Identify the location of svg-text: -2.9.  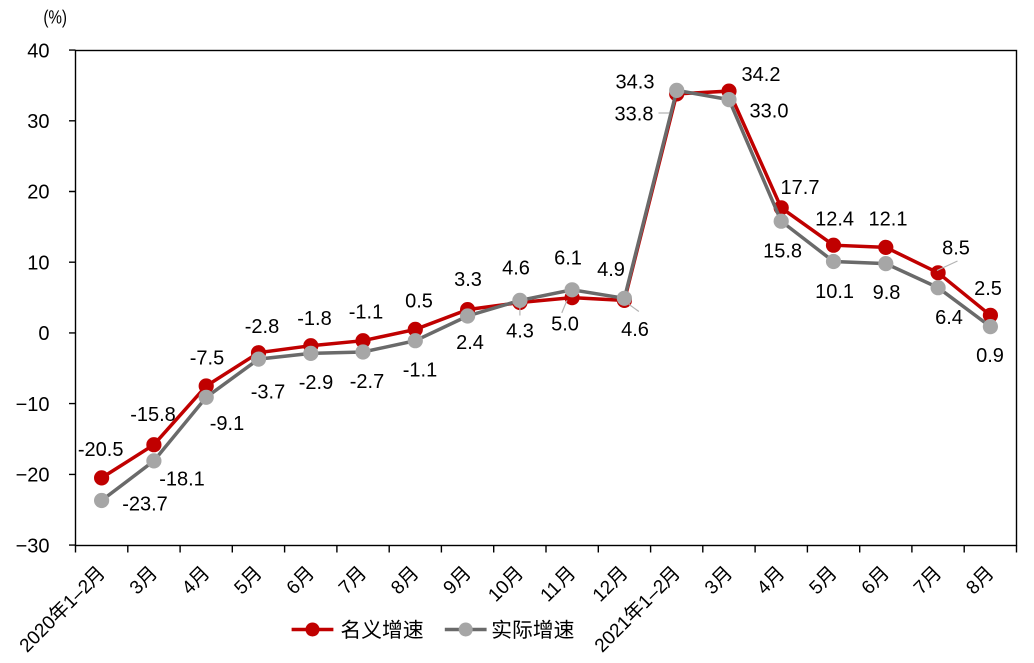
(316, 383).